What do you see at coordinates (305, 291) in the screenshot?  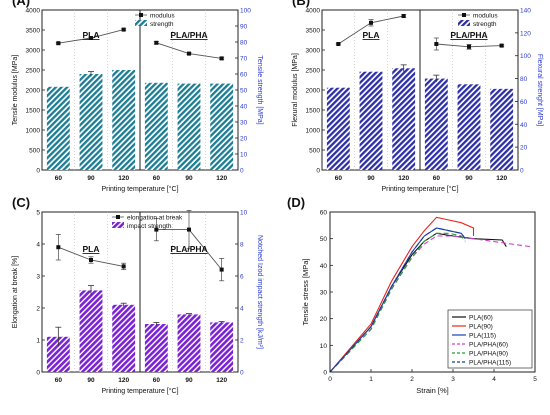 I see `y-axis-label: Tensile stress [MPa]` at bounding box center [305, 291].